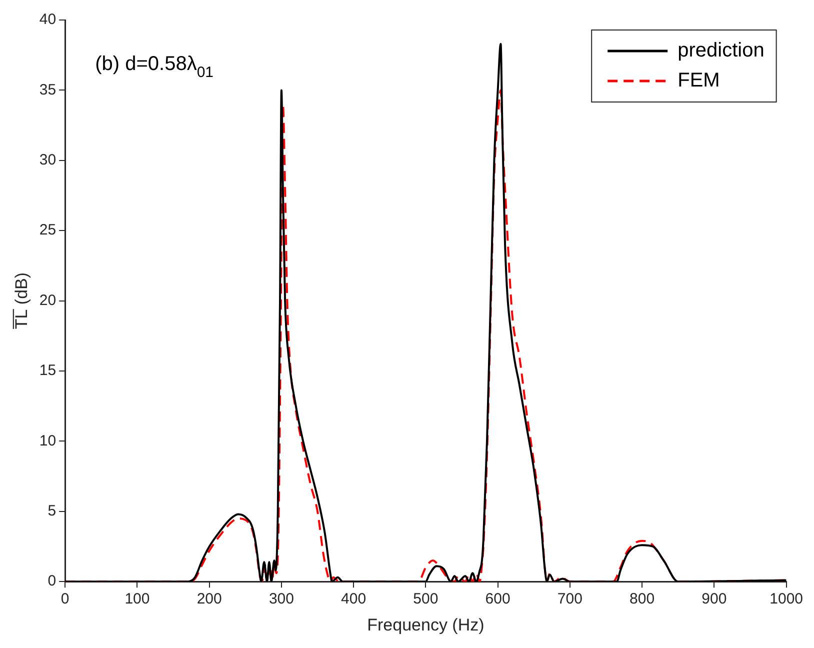 The width and height of the screenshot is (814, 648). I want to click on x-tick-label: 700, so click(569, 599).